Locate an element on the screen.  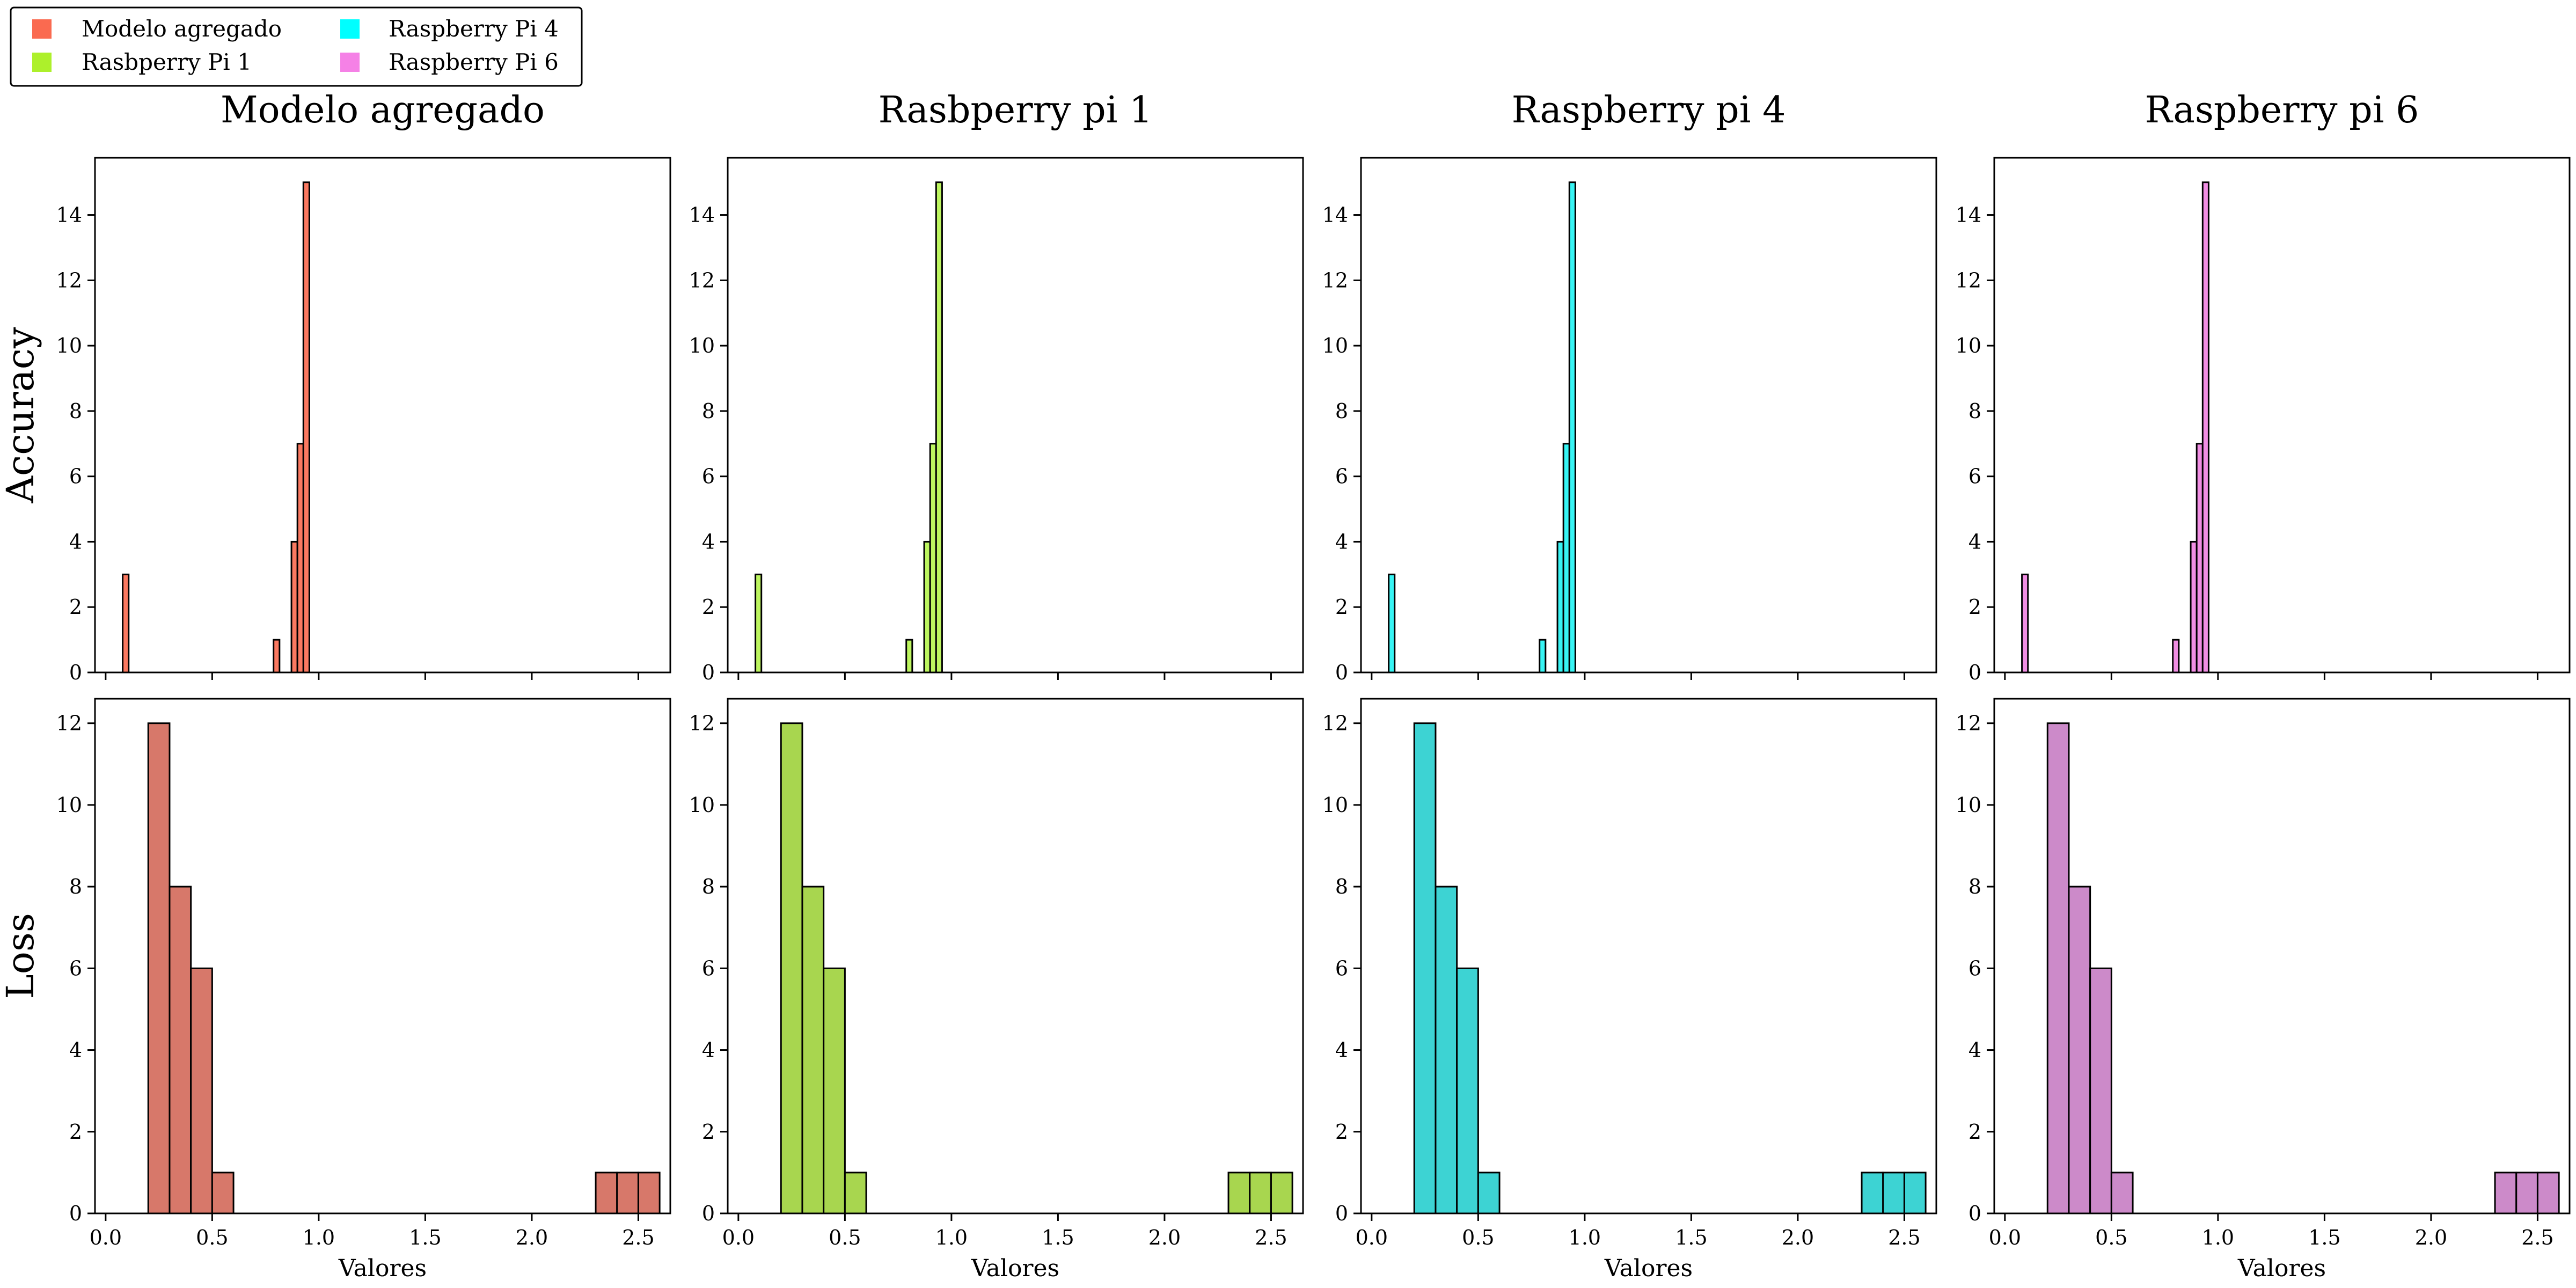
x-tick-label-raspberry-pi-6-2: 1.0 is located at coordinates (2218, 1237).